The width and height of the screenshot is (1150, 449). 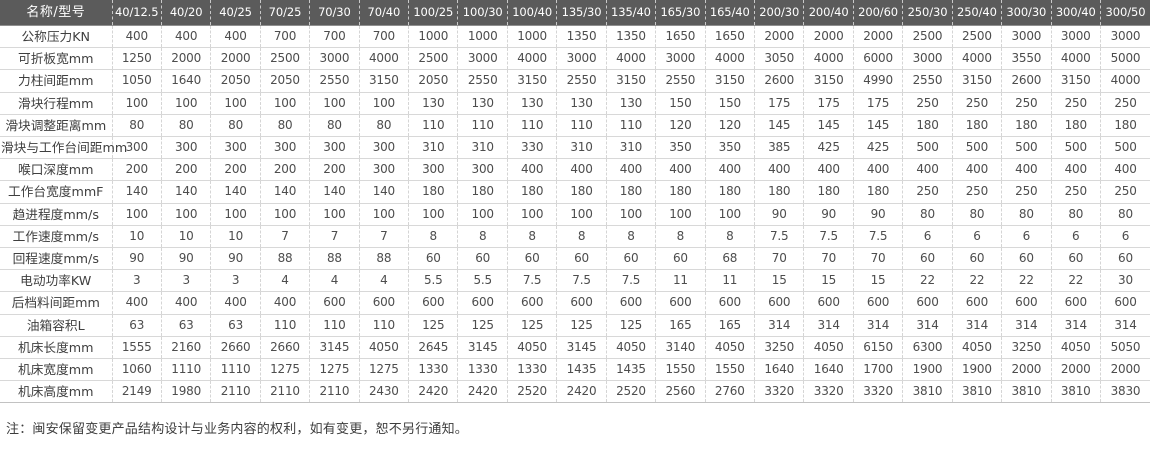 What do you see at coordinates (828, 147) in the screenshot?
I see `table-cell: 425` at bounding box center [828, 147].